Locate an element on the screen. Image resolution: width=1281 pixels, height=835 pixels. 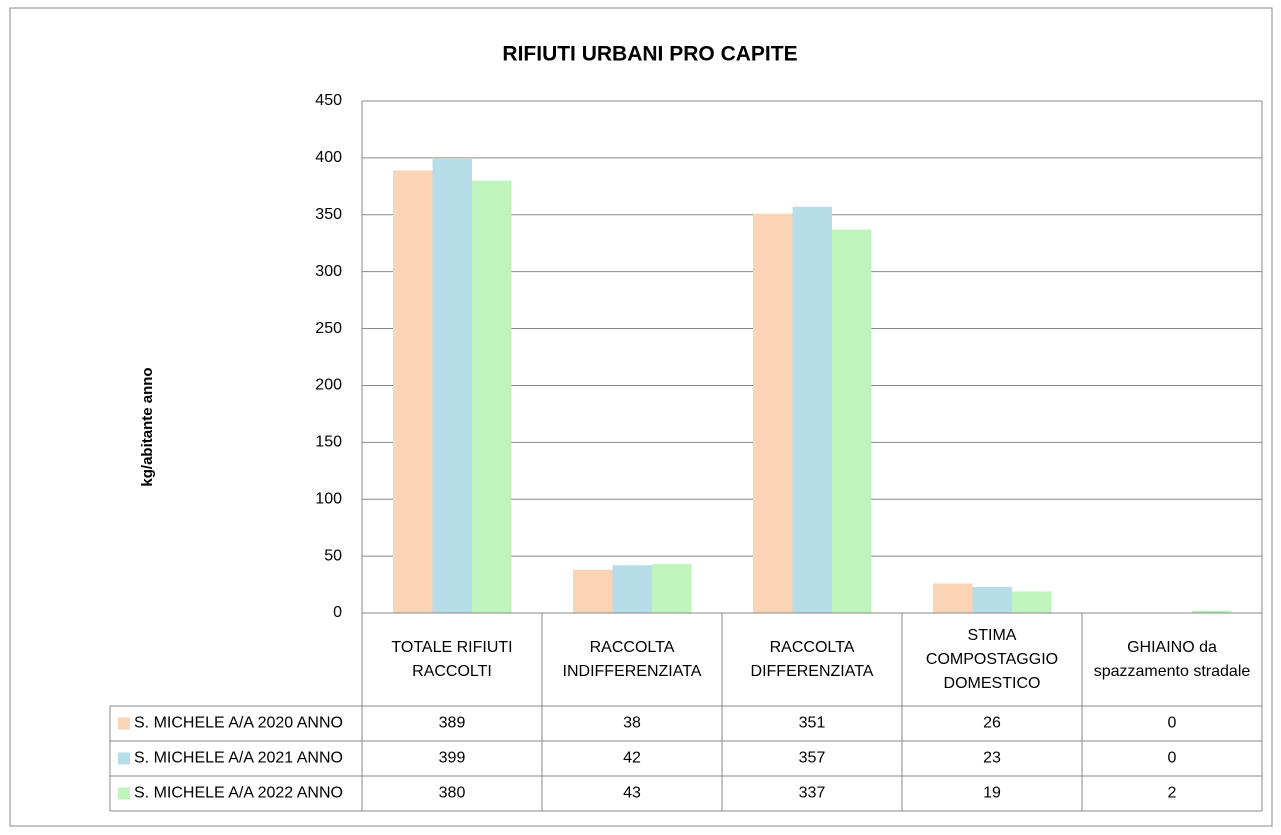
y-tick-label: 200 is located at coordinates (328, 385).